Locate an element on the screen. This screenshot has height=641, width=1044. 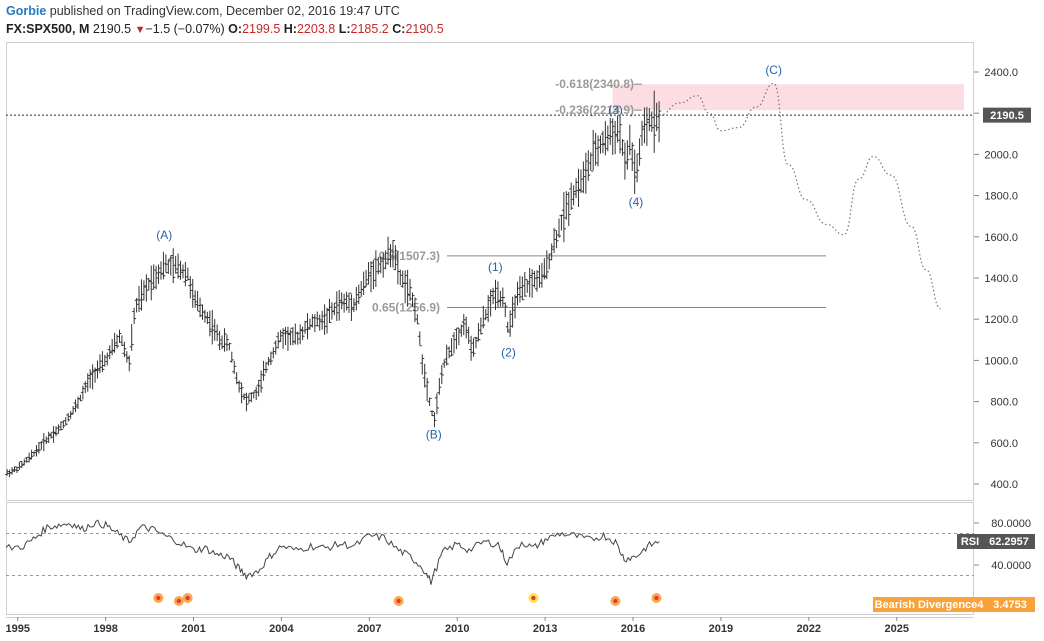
rsi-value-badge is located at coordinates (1009, 541).